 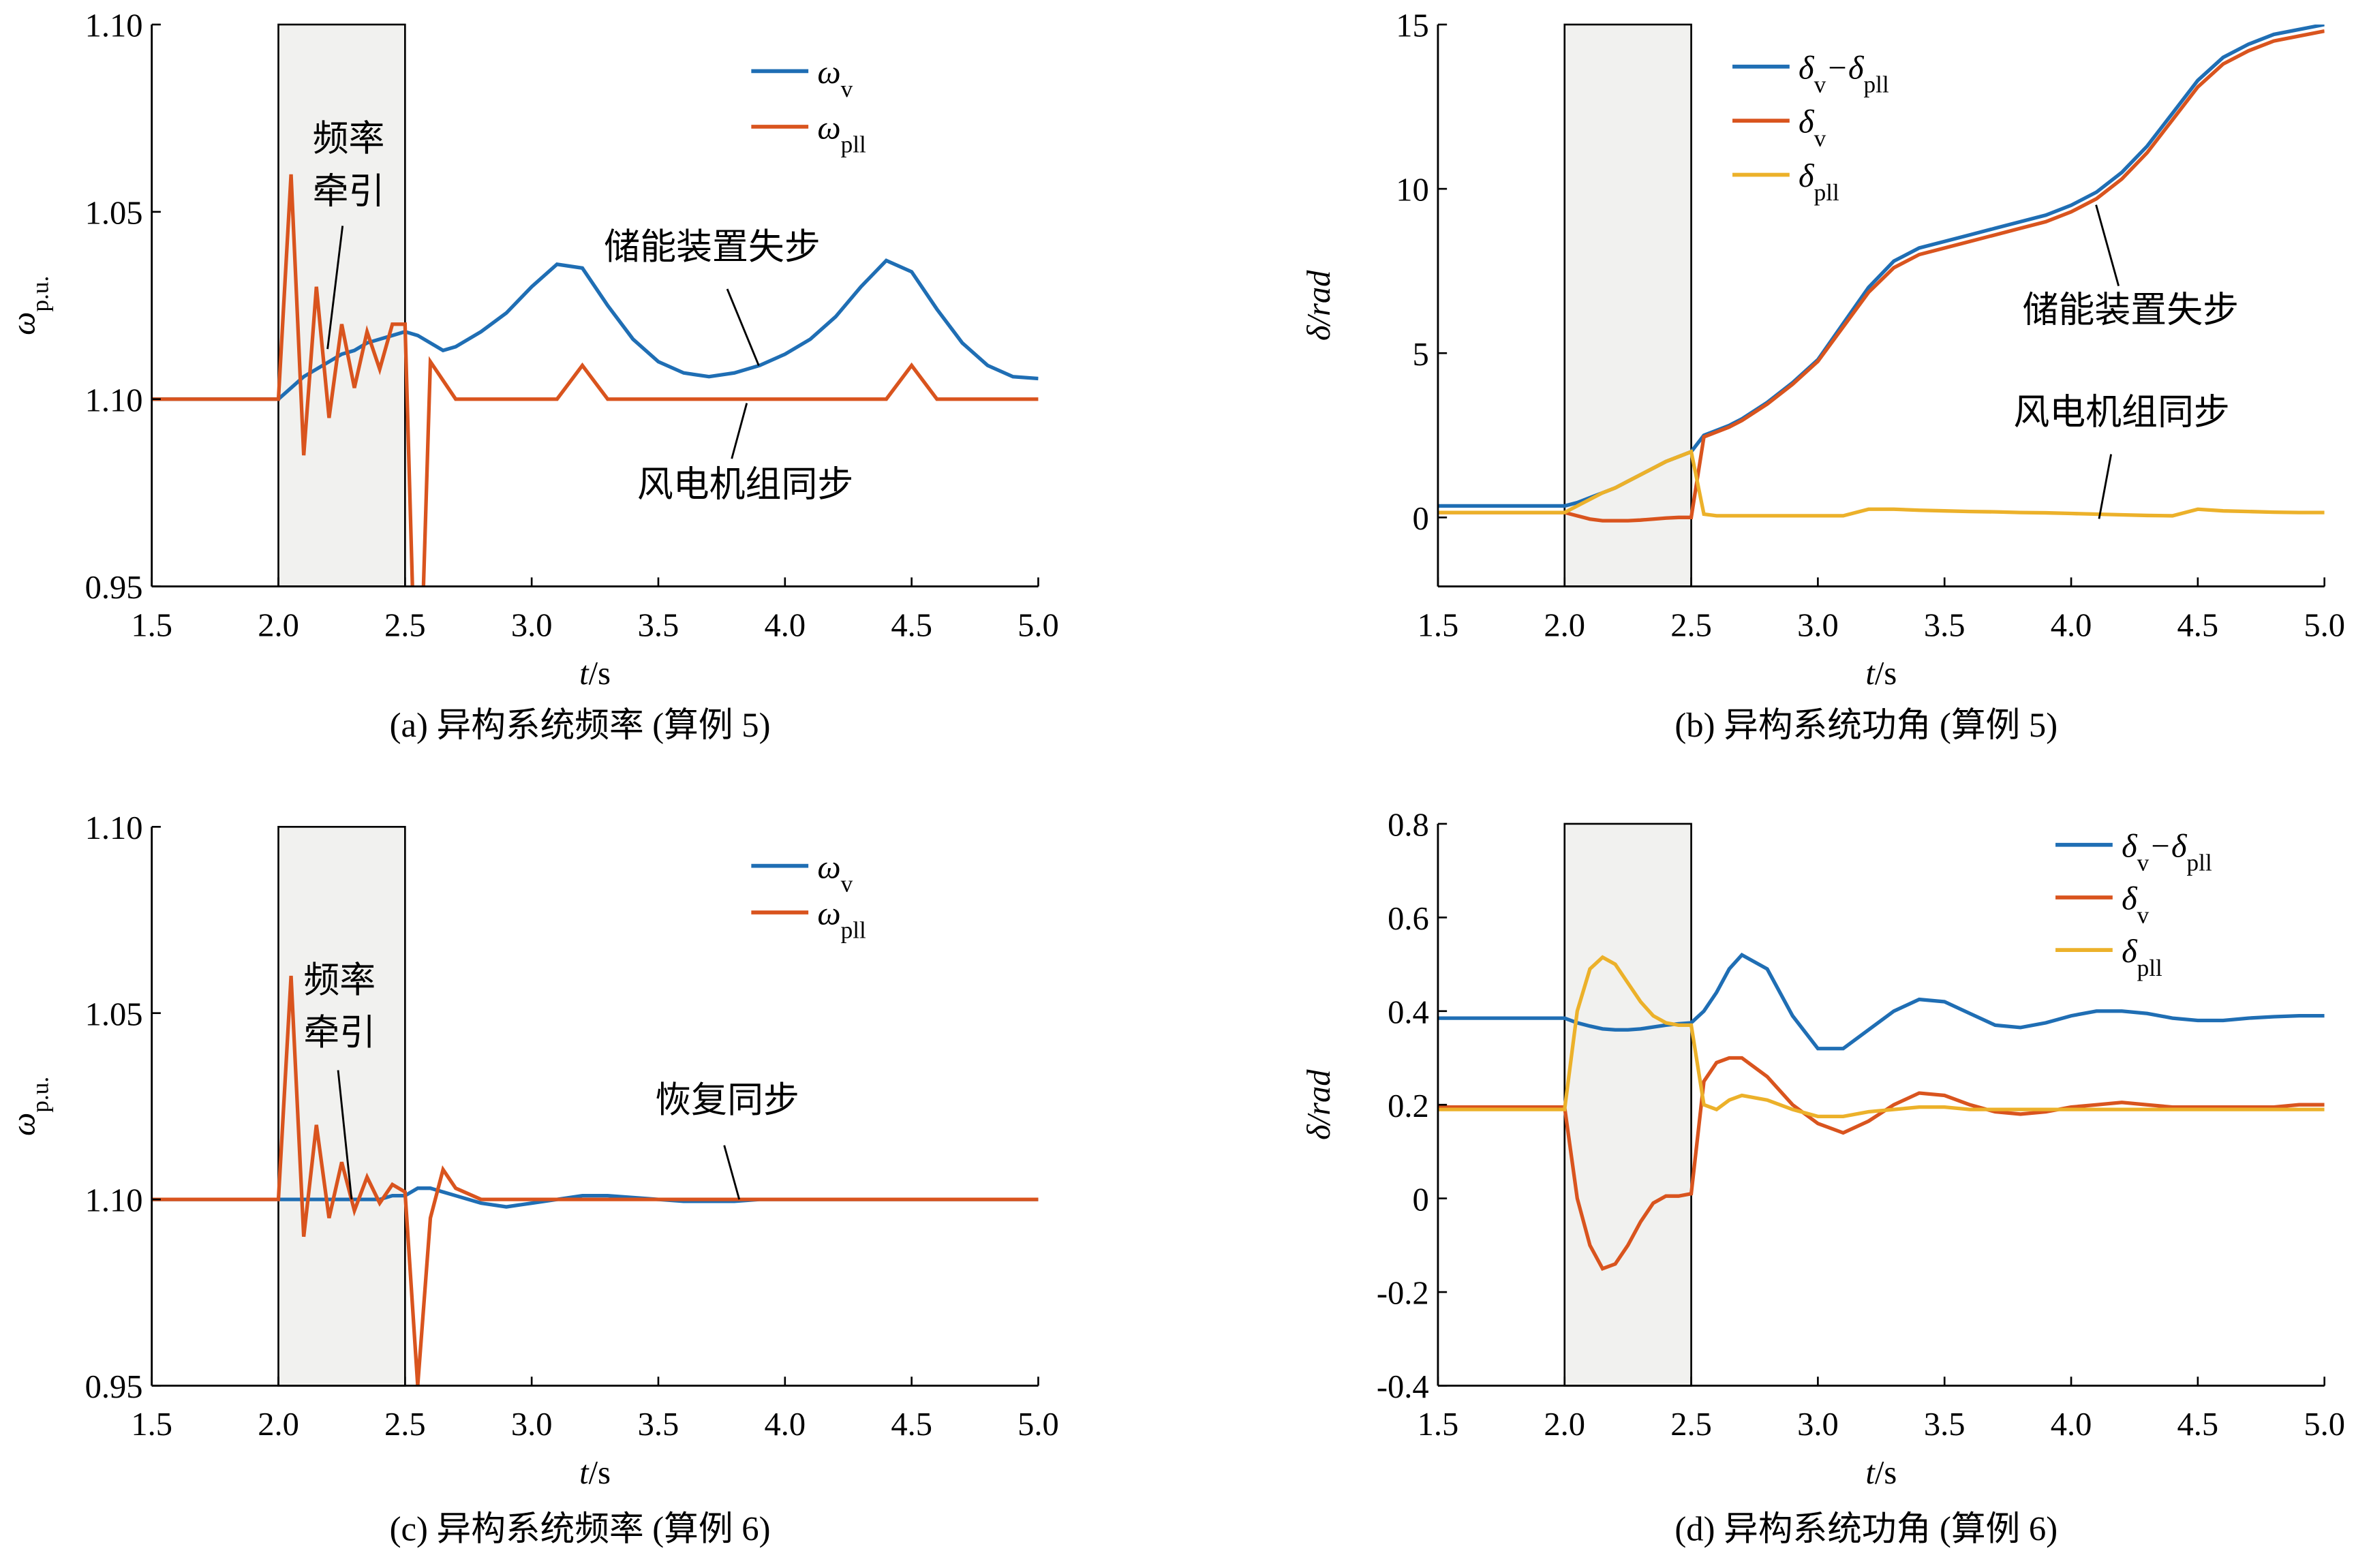 I want to click on y-tick-label: -0.4, so click(x=1403, y=1387).